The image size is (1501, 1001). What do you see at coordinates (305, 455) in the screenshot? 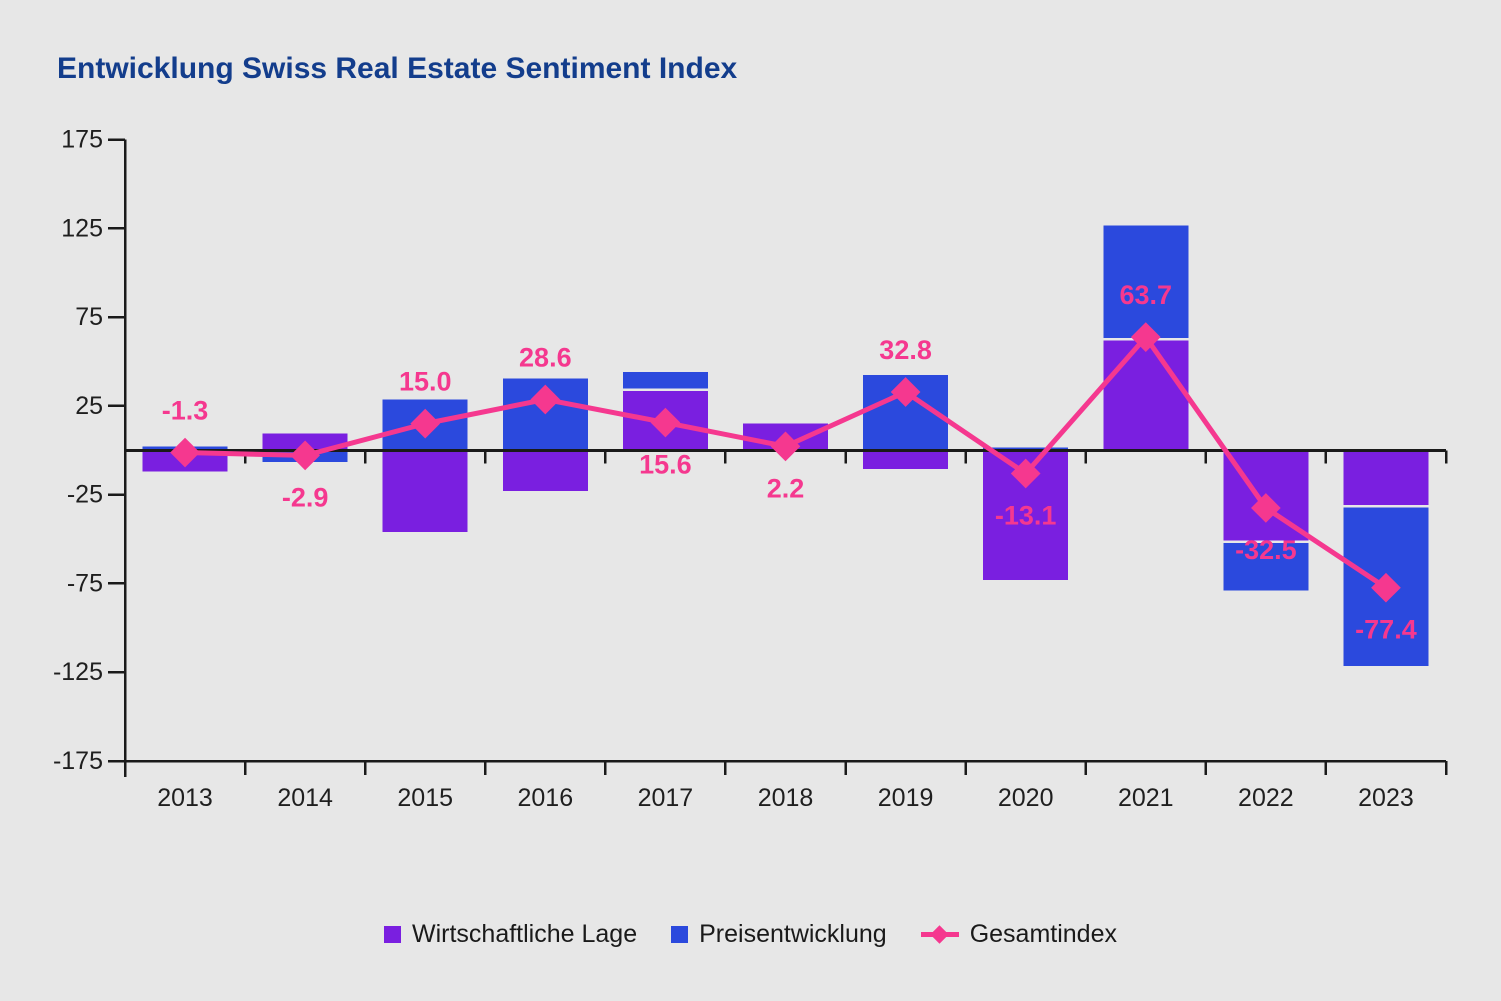
I see `gesamtindex-marker-2014` at bounding box center [305, 455].